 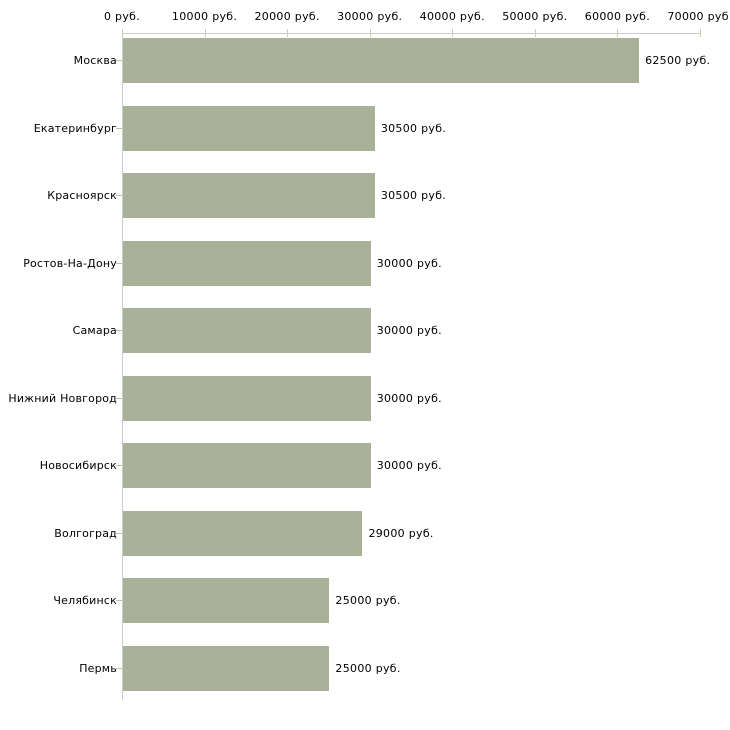 I want to click on category-label: Волгоград, so click(x=85, y=533).